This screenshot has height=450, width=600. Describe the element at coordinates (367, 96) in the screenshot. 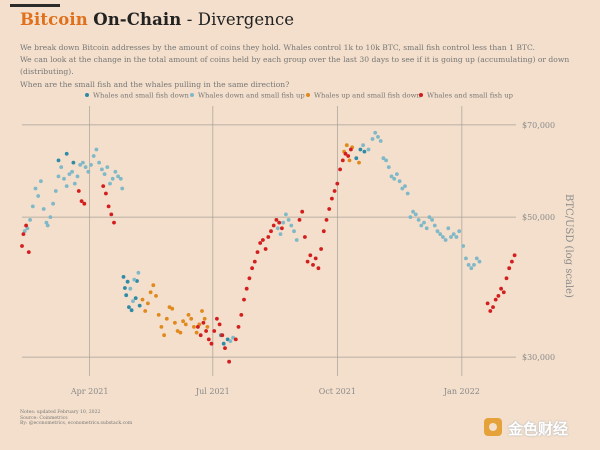

I see `legend-label: Whales up and small fish down` at that location.